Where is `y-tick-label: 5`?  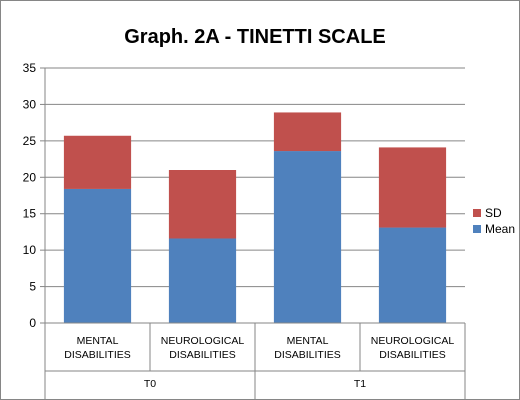 y-tick-label: 5 is located at coordinates (32, 287).